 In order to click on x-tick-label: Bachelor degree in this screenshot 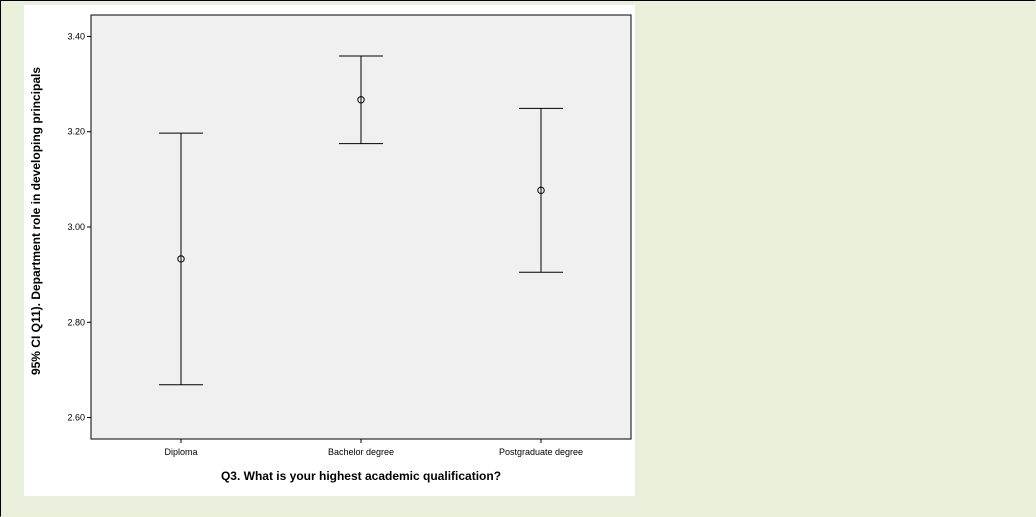, I will do `click(361, 452)`.